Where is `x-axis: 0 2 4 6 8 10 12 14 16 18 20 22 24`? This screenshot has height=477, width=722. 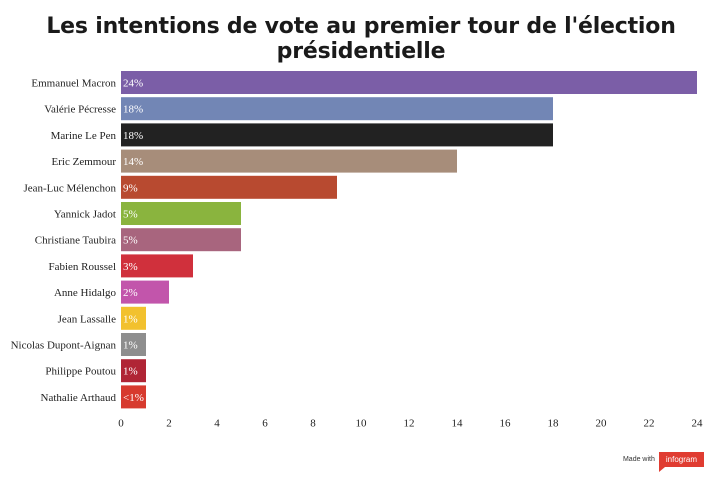
x-axis: 0 2 4 6 8 10 12 14 16 18 20 22 24 is located at coordinates (410, 424).